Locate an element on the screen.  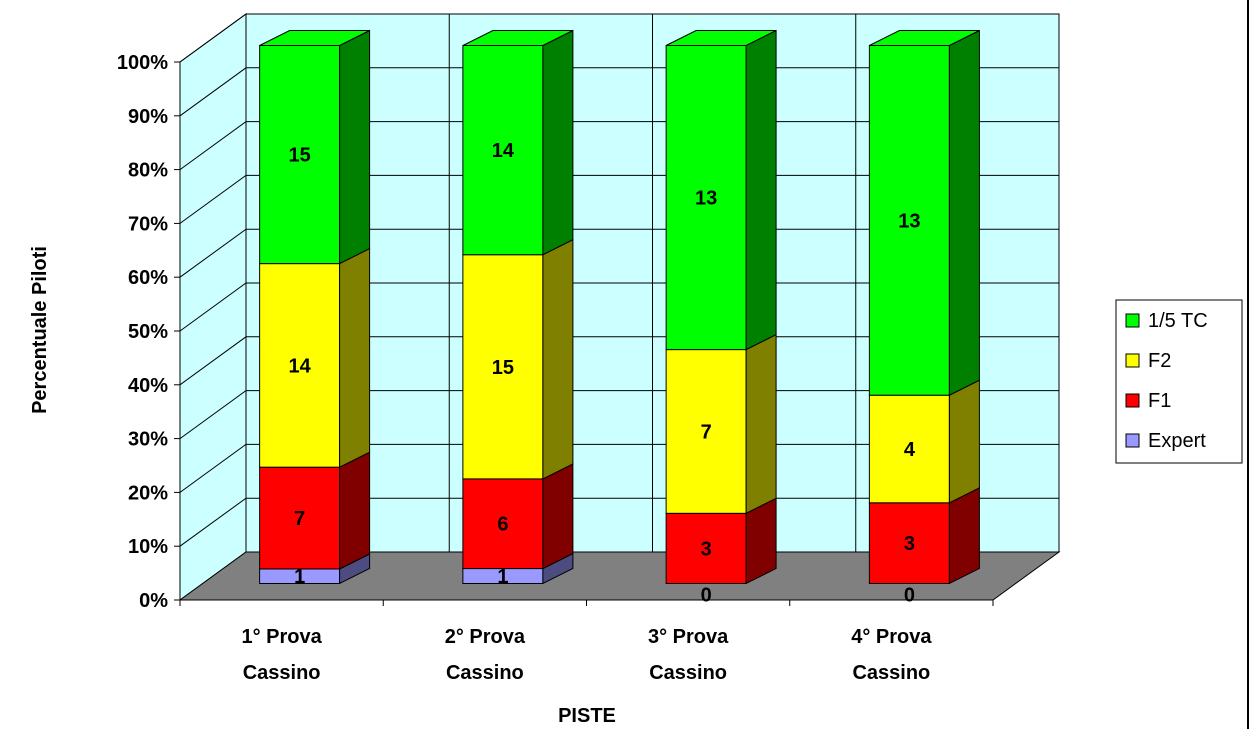
y-tick-label: 80% is located at coordinates (148, 171).